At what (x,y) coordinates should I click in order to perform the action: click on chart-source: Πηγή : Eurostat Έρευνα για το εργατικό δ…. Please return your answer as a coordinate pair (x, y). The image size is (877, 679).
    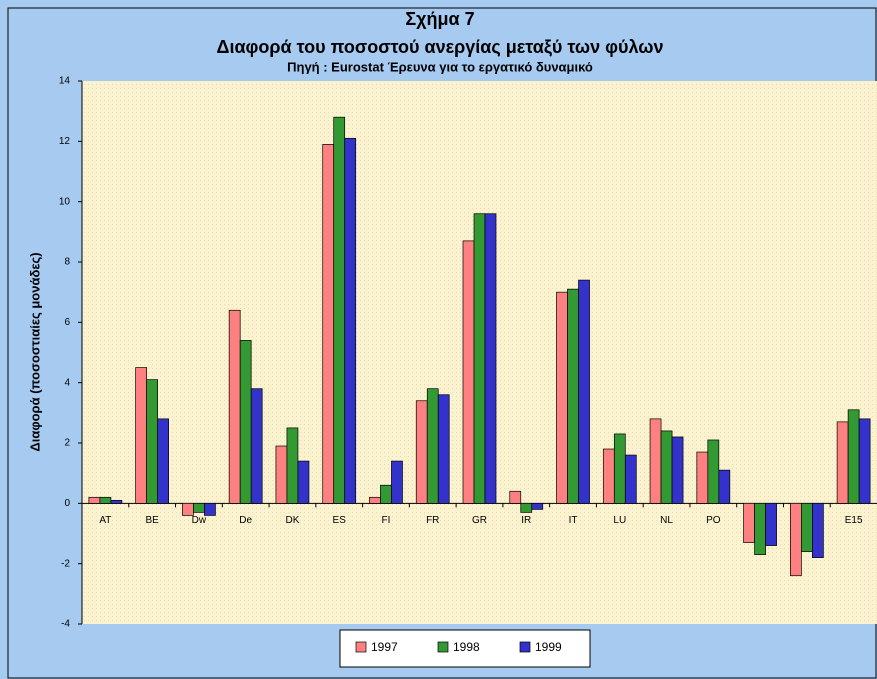
    Looking at the image, I should click on (440, 66).